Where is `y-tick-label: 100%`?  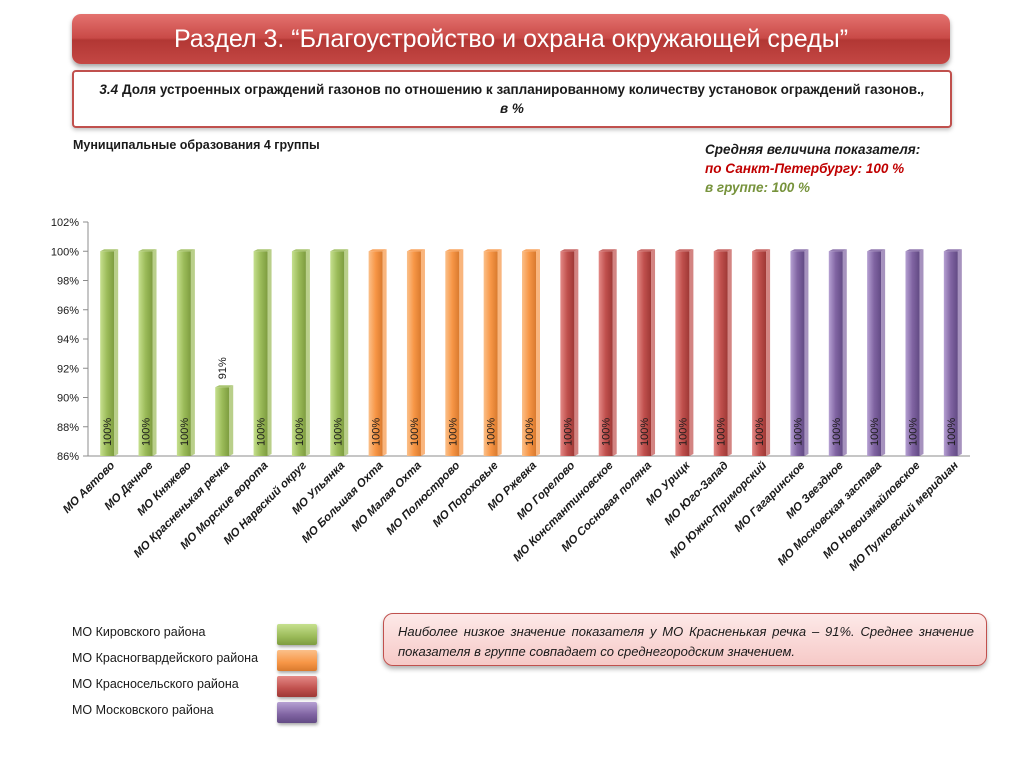
y-tick-label: 100% is located at coordinates (65, 252).